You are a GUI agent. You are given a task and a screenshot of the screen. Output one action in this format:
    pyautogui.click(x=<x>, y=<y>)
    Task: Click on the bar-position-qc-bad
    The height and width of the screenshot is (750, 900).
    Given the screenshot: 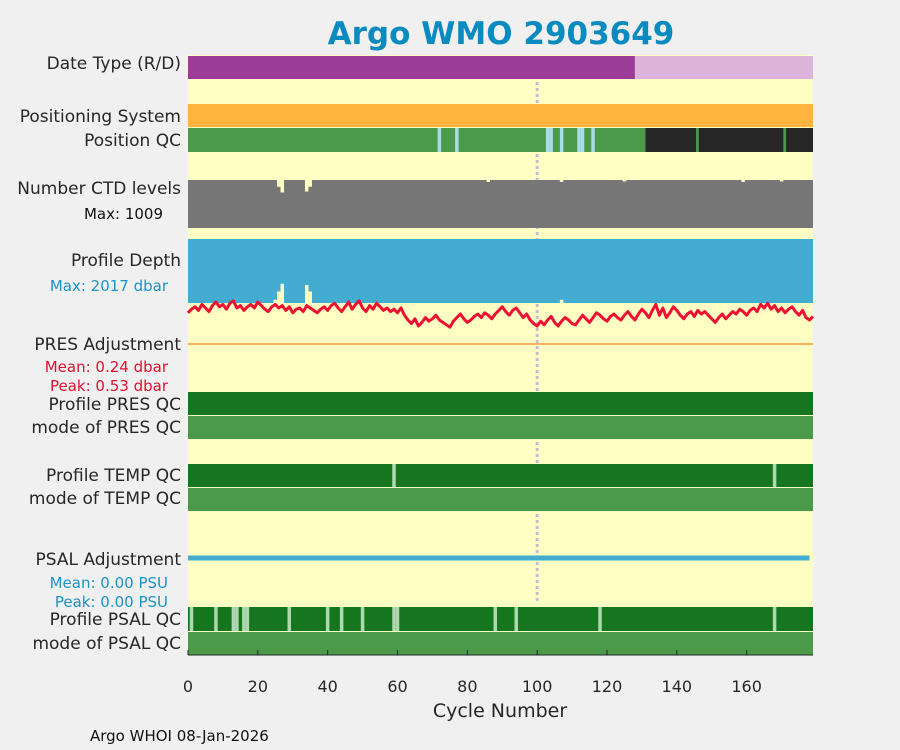 What is the action you would take?
    pyautogui.click(x=729, y=140)
    